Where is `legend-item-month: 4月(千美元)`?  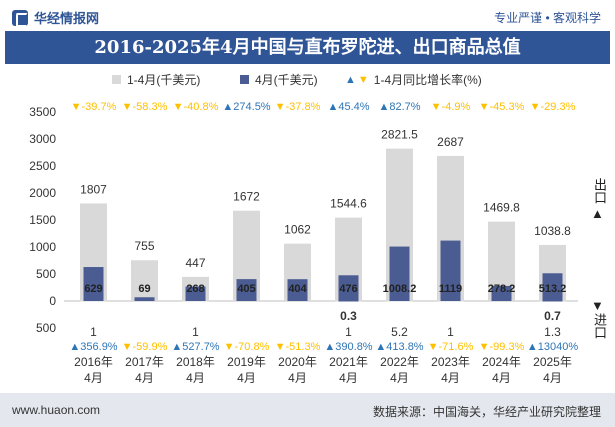
legend-item-month: 4月(千美元) is located at coordinates (279, 79).